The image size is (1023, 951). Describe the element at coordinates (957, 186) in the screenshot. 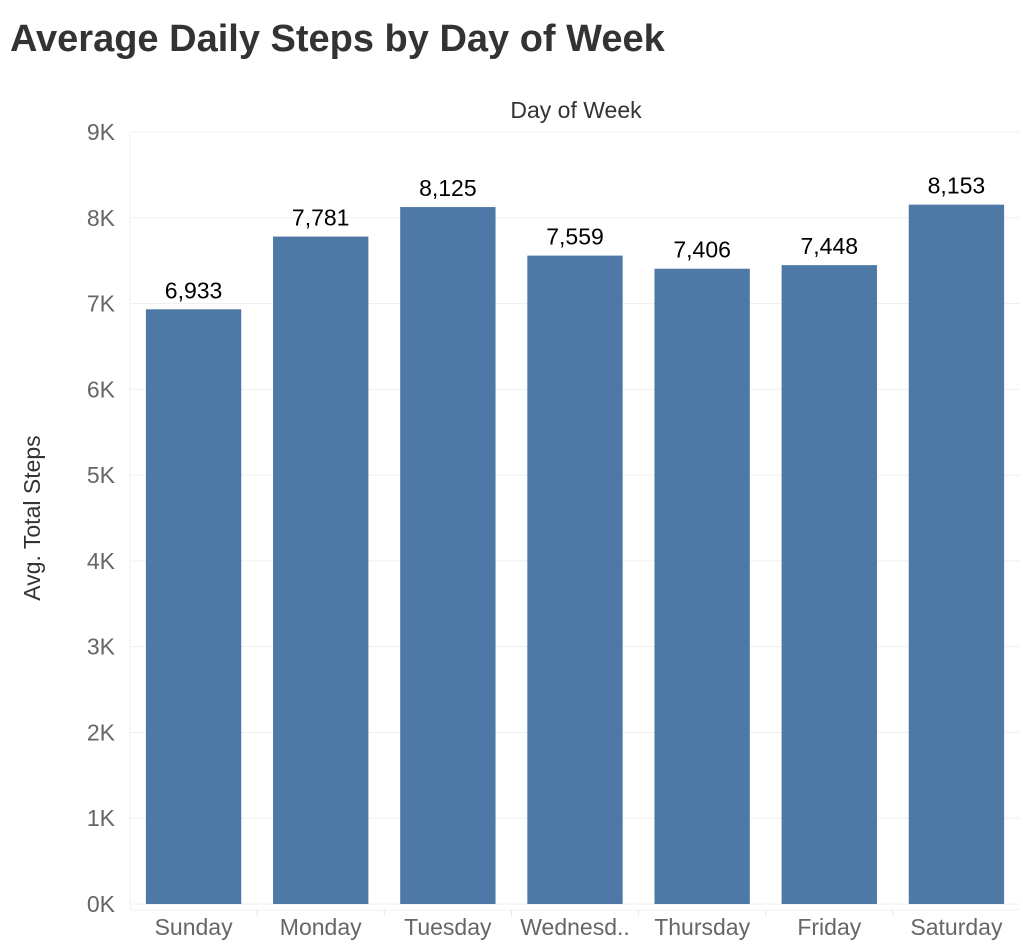

I see `data-label: 8,153` at that location.